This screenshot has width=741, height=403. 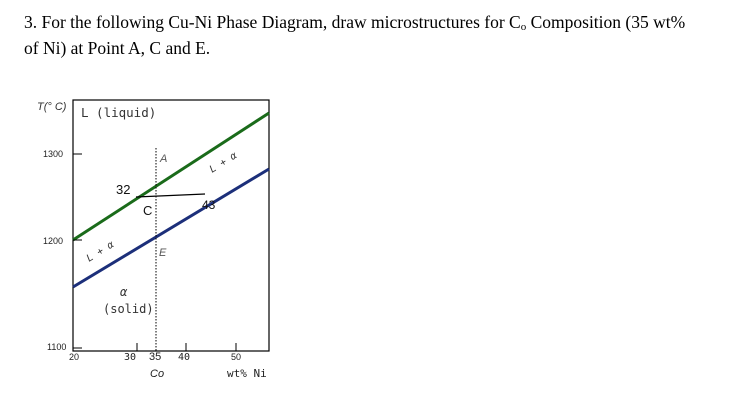 What do you see at coordinates (123, 189) in the screenshot?
I see `tie-line-left-label: 32` at bounding box center [123, 189].